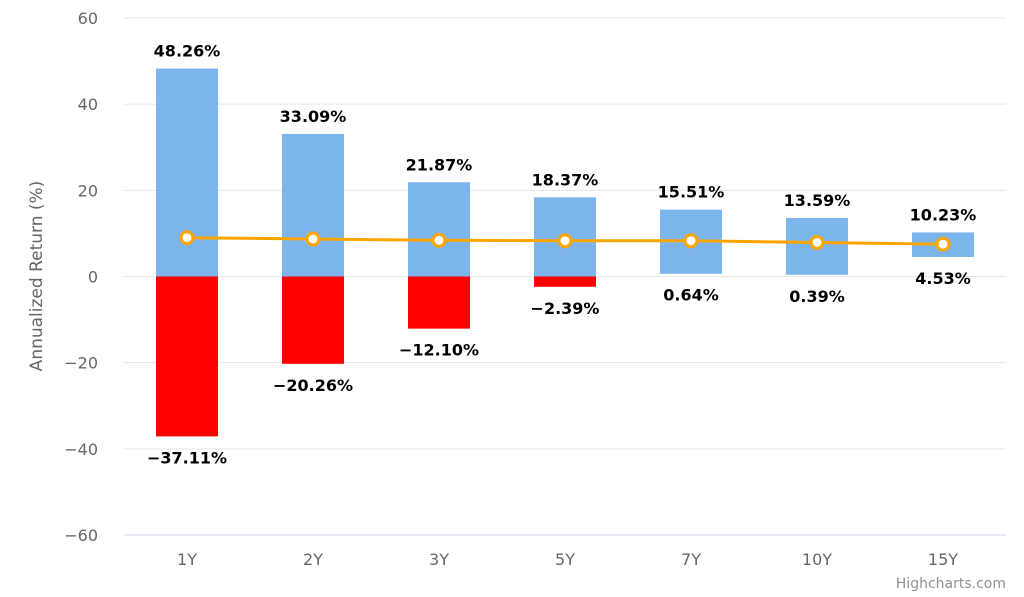  I want to click on data-label-worst: 0.39%, so click(817, 296).